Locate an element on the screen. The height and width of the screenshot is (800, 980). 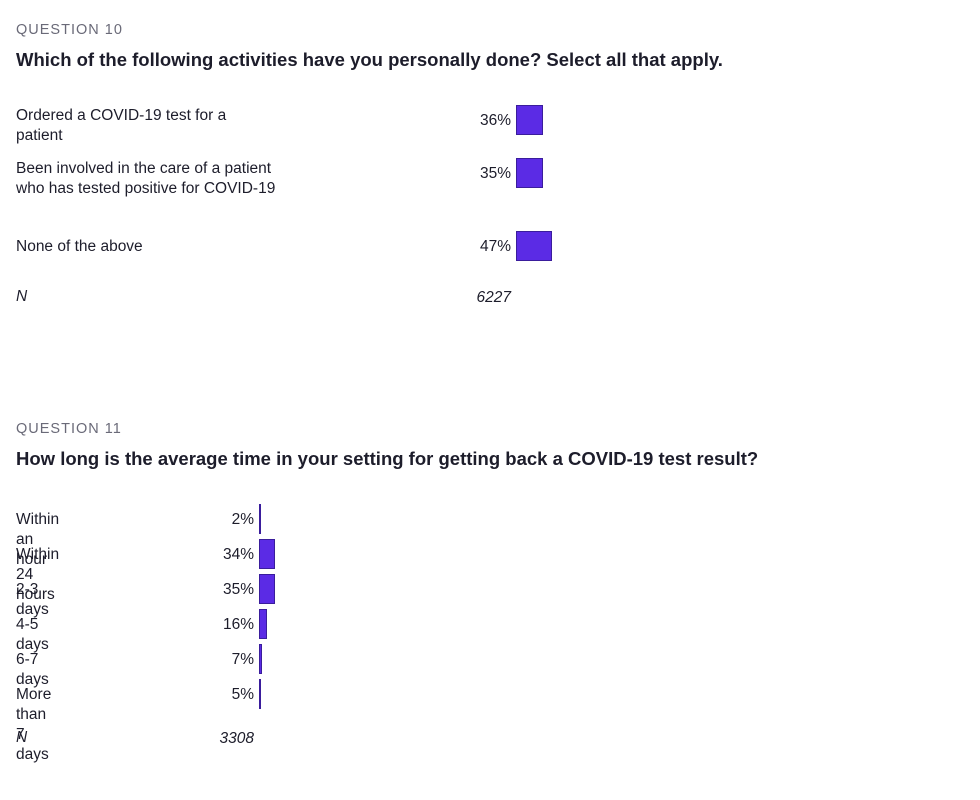
value-label: 36% is located at coordinates (495, 120).